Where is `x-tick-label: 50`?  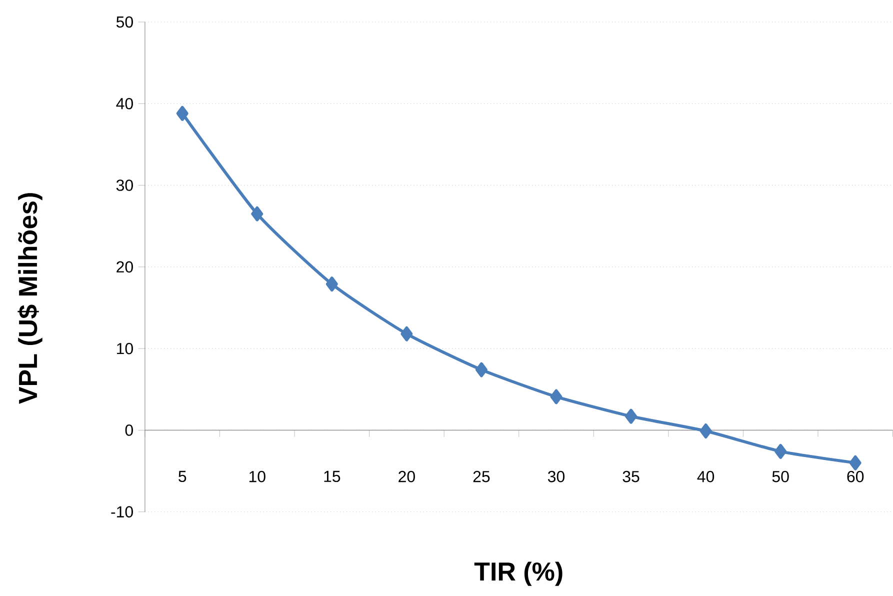
x-tick-label: 50 is located at coordinates (780, 476).